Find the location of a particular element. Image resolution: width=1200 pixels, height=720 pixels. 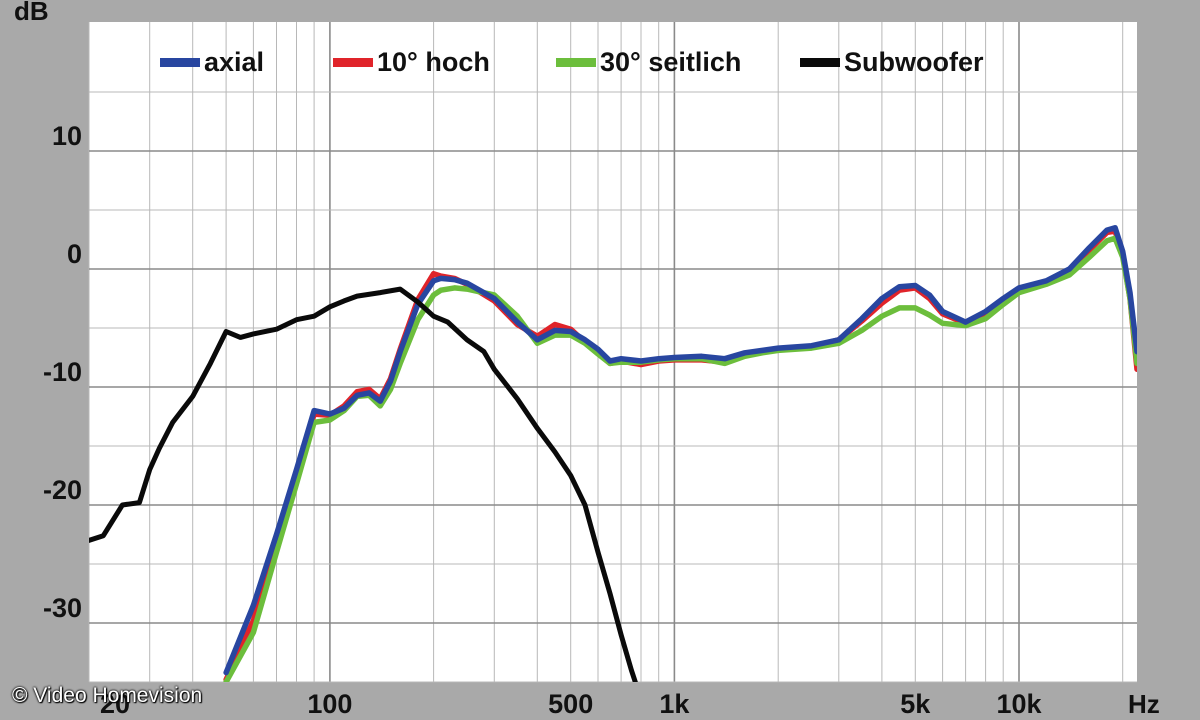

y-tick-label: 10 is located at coordinates (67, 136).